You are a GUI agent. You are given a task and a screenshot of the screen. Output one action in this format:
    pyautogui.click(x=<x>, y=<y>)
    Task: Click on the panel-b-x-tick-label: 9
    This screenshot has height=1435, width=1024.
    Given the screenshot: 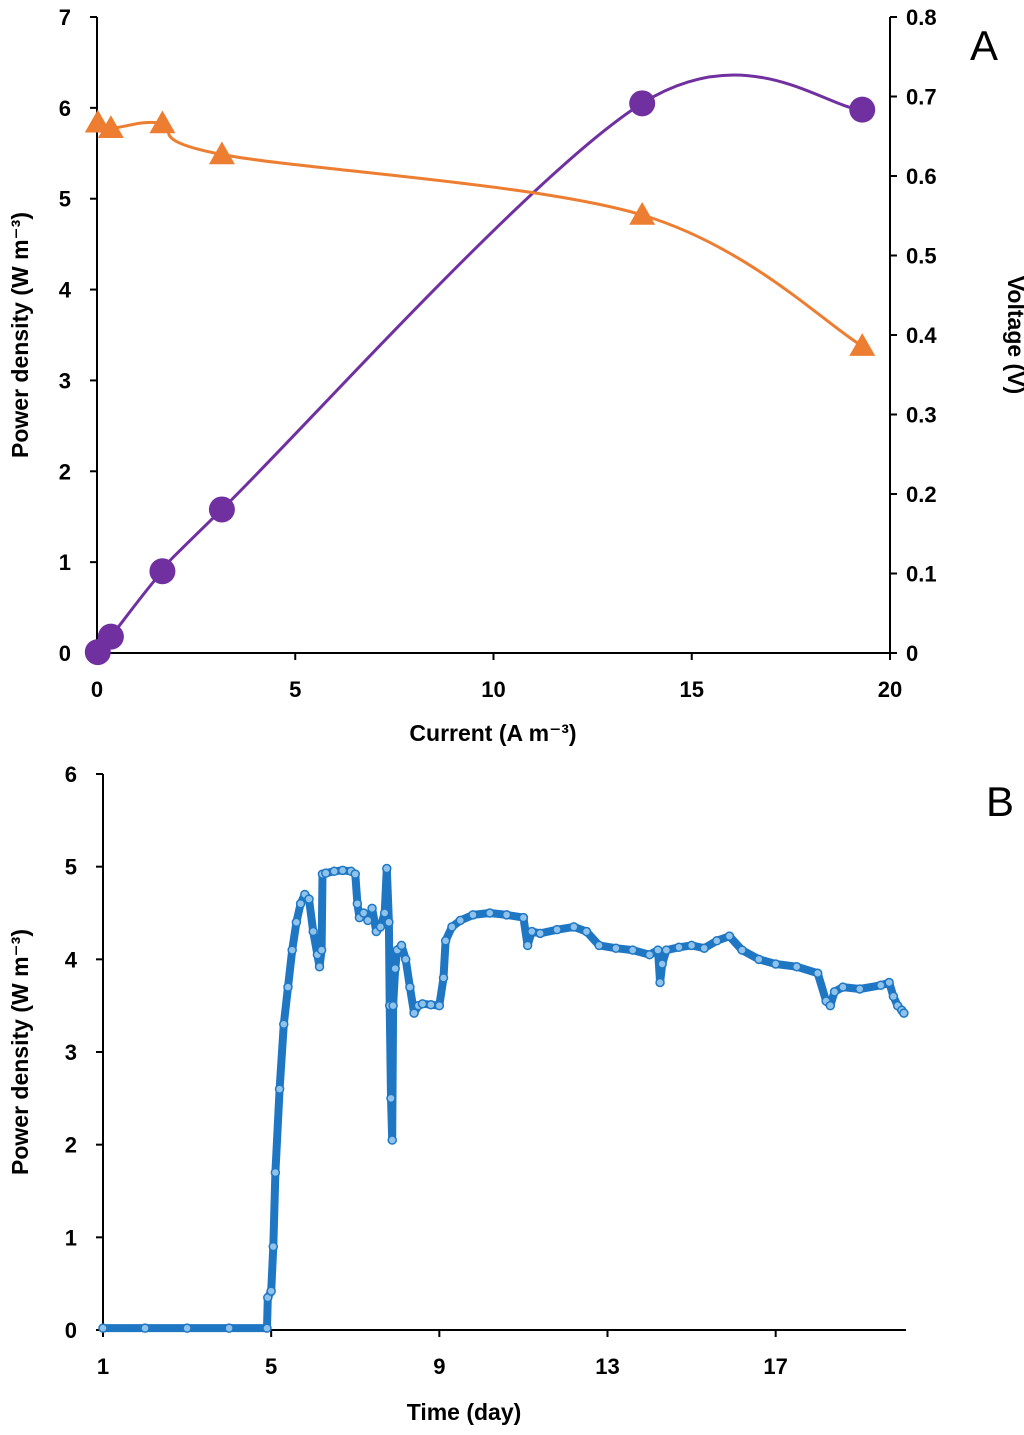 What is the action you would take?
    pyautogui.click(x=439, y=1366)
    